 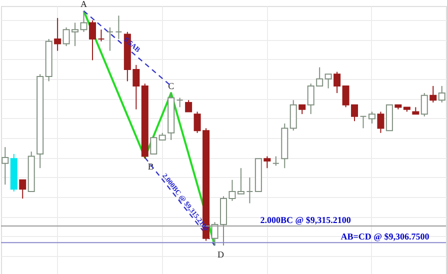 I want to click on data-label: A, so click(x=84, y=4).